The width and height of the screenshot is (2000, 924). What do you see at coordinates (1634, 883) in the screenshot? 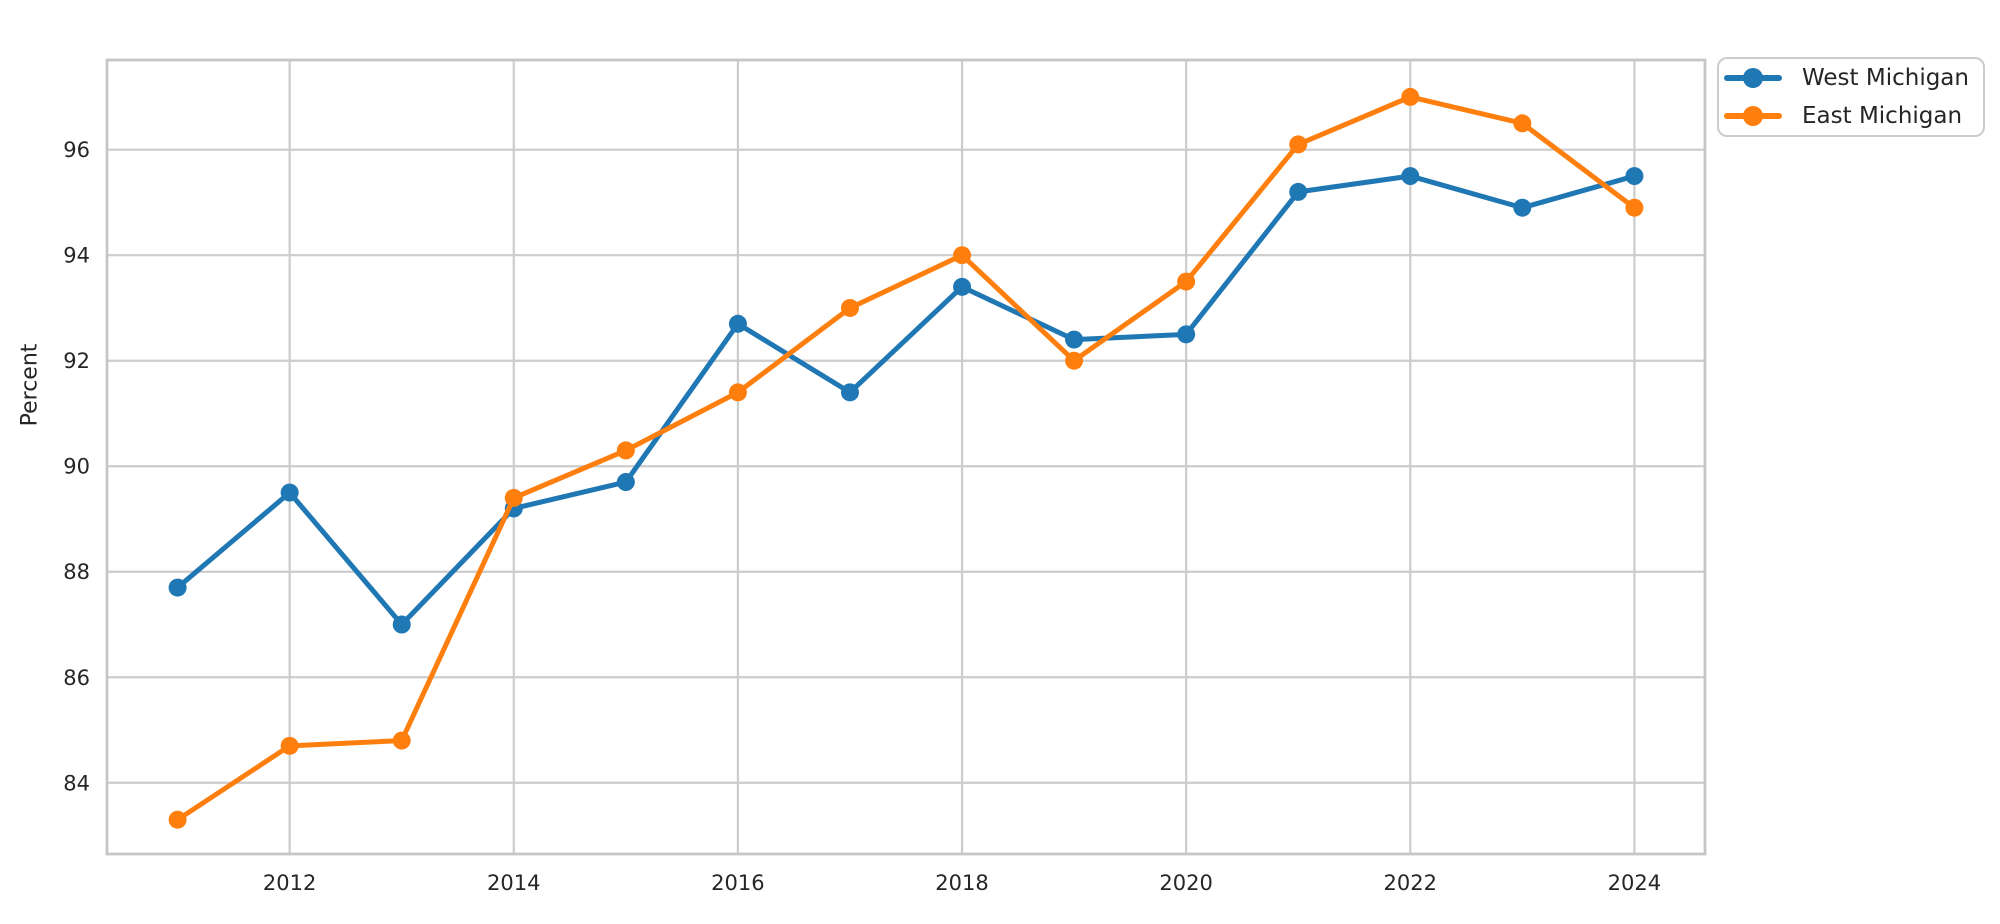
I see `x-tick-label-2024: 2024` at bounding box center [1634, 883].